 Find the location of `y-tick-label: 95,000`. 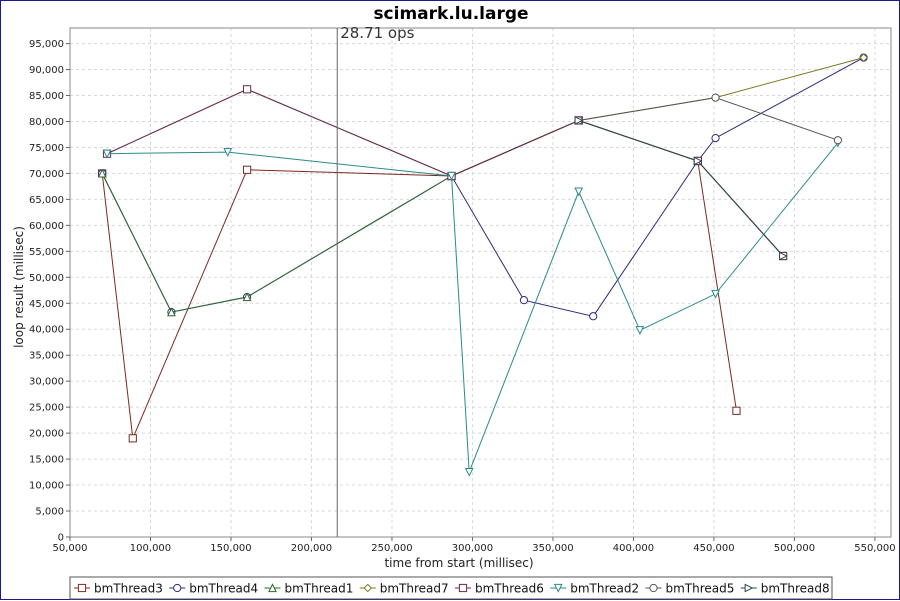

y-tick-label: 95,000 is located at coordinates (46, 44).